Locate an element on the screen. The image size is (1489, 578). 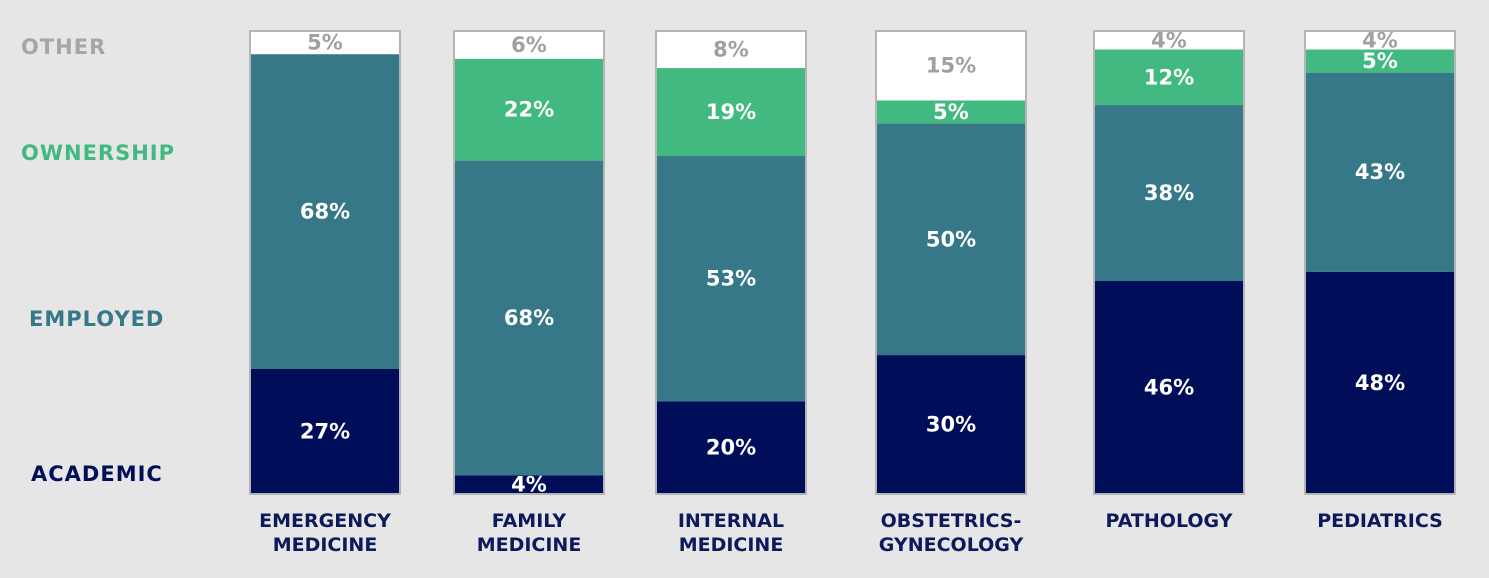
legend-label-academic: ACADEMIC is located at coordinates (97, 474).